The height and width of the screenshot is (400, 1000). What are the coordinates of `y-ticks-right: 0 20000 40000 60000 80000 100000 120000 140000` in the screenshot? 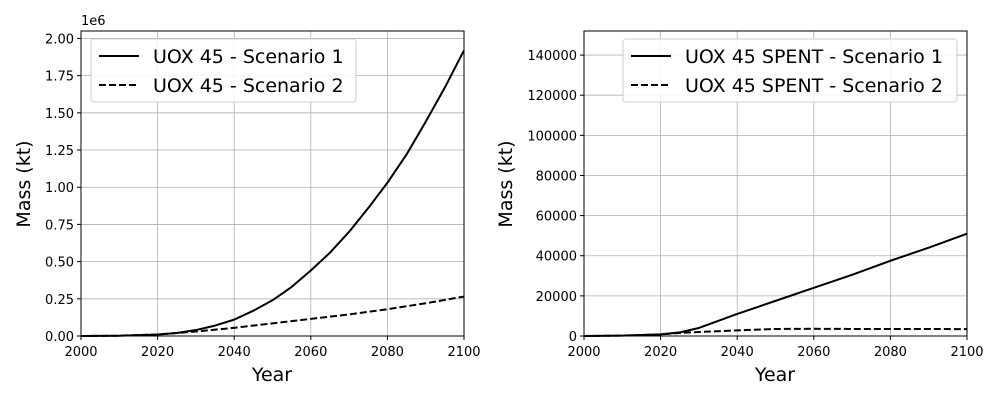 It's located at (555, 197).